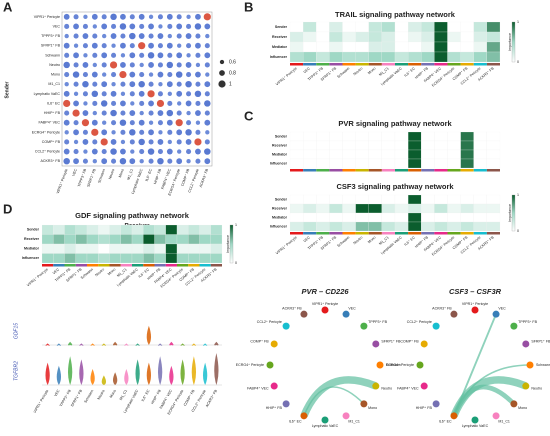 This screenshot has width=550, height=436. I want to click on column-label: Schwann, so click(88, 396).